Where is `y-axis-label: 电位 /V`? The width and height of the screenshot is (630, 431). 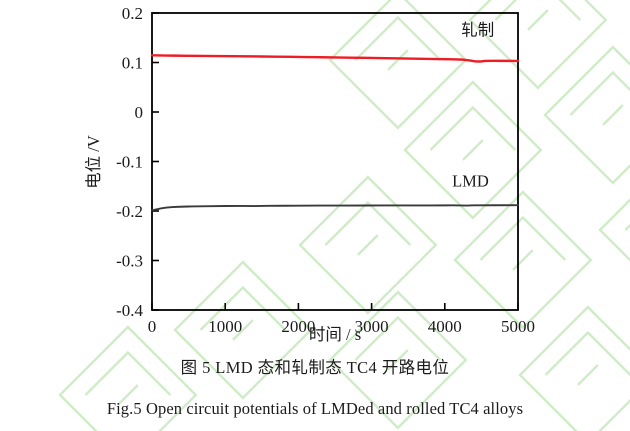
y-axis-label: 电位 /V is located at coordinates (93, 162).